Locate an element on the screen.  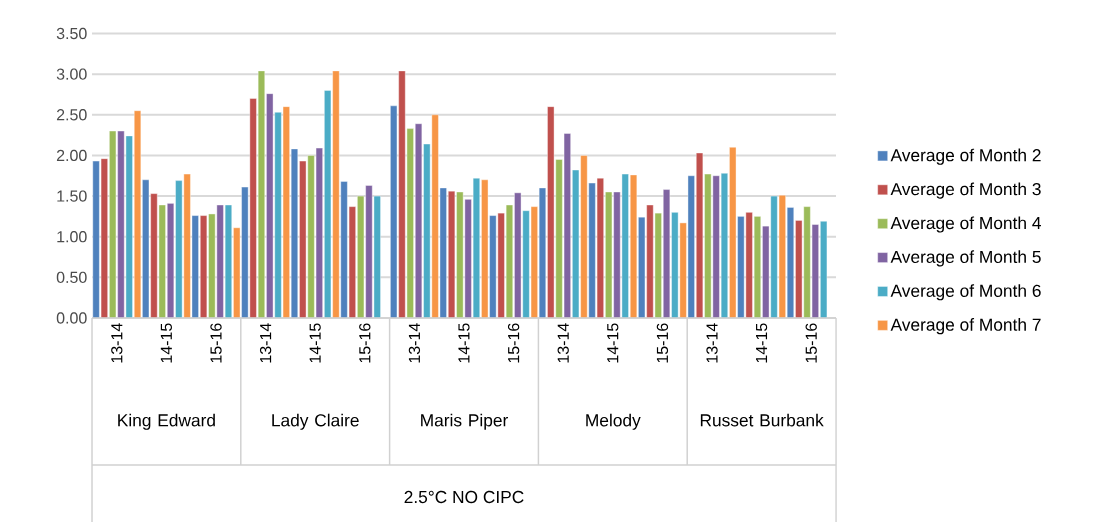
legend-label: Average of Month 4 is located at coordinates (965, 224).